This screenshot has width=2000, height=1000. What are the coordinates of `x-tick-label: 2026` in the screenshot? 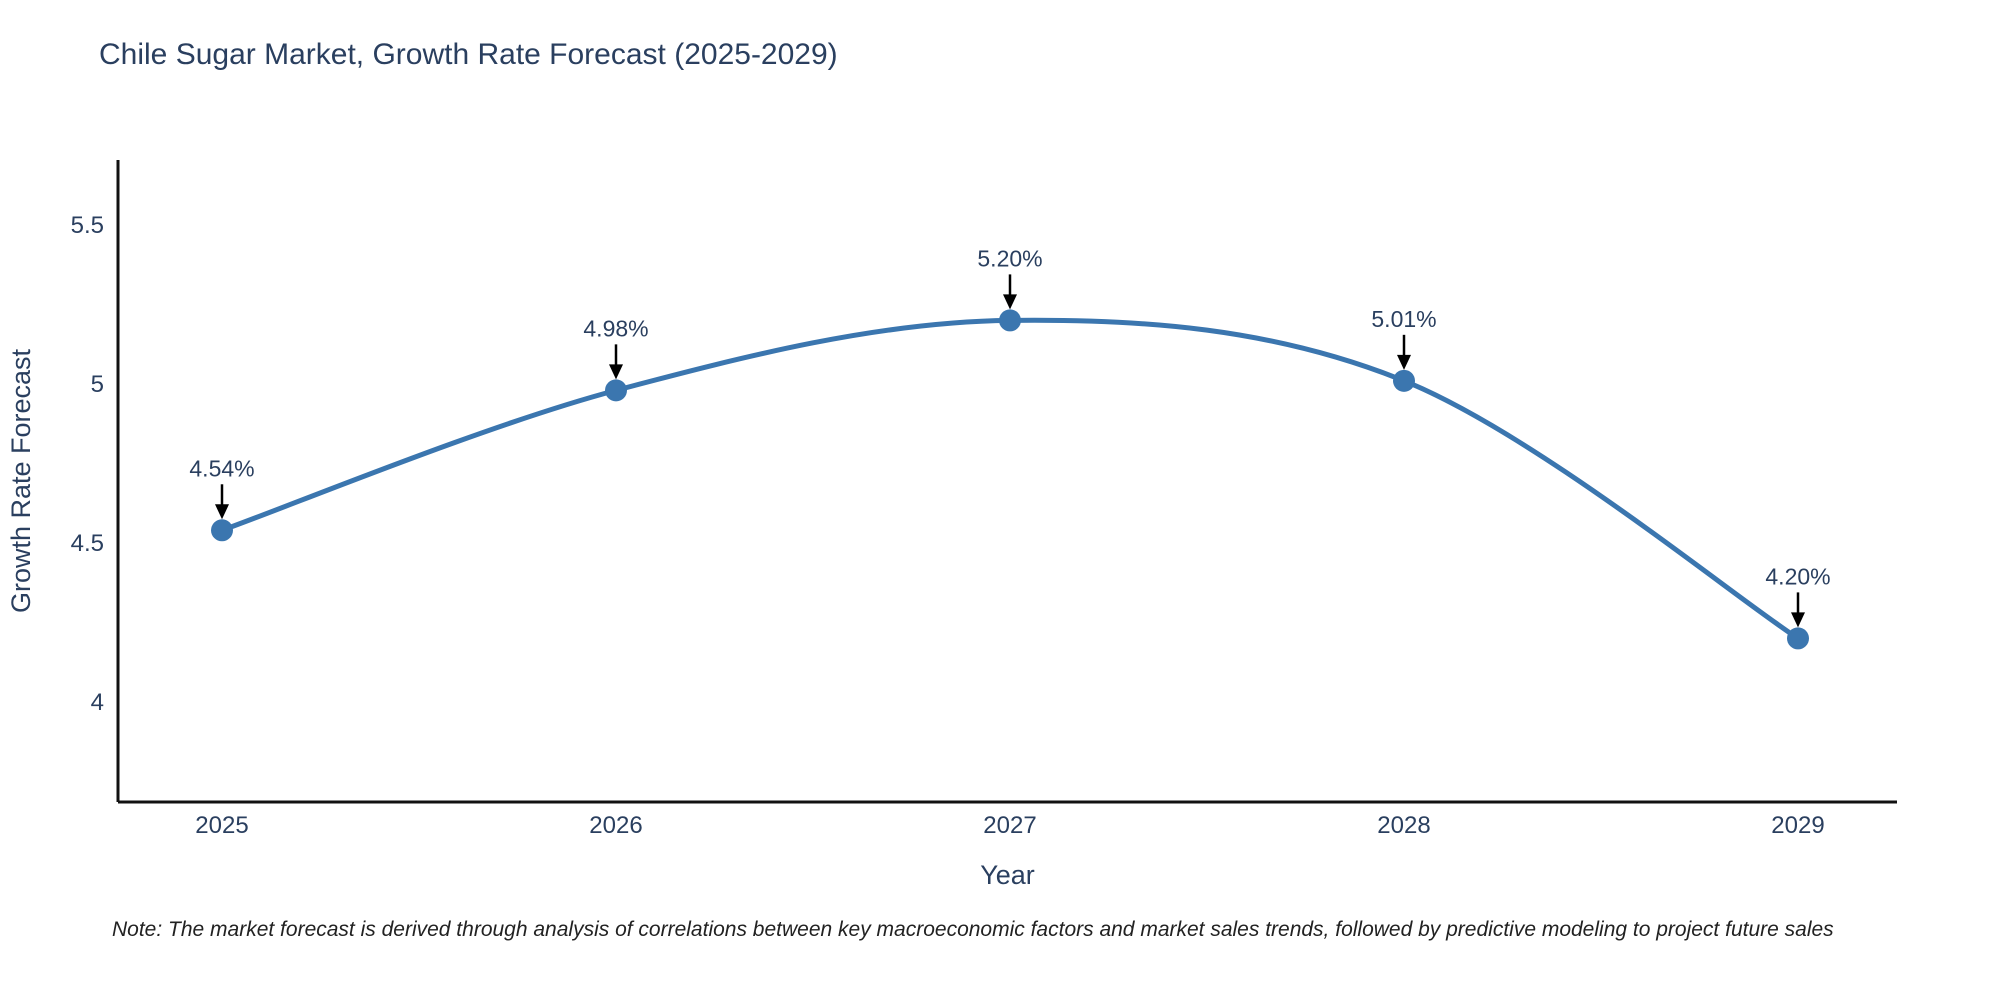 It's located at (615, 825).